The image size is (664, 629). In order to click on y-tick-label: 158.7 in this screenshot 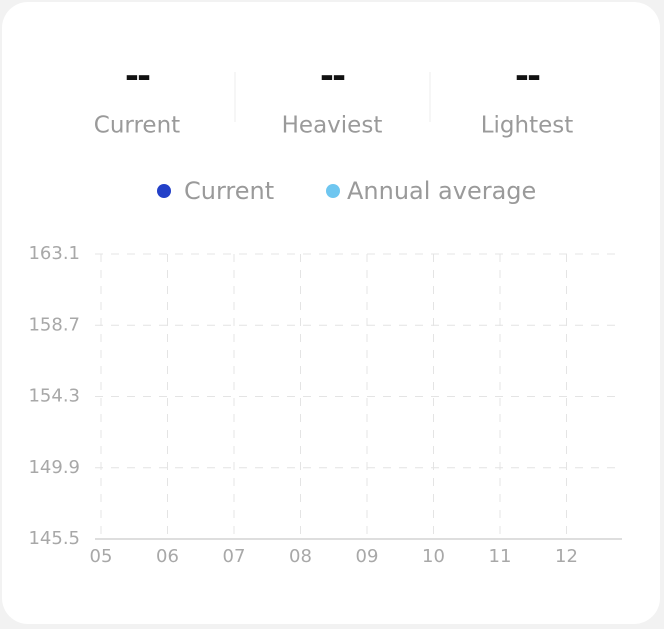, I will do `click(54, 324)`.